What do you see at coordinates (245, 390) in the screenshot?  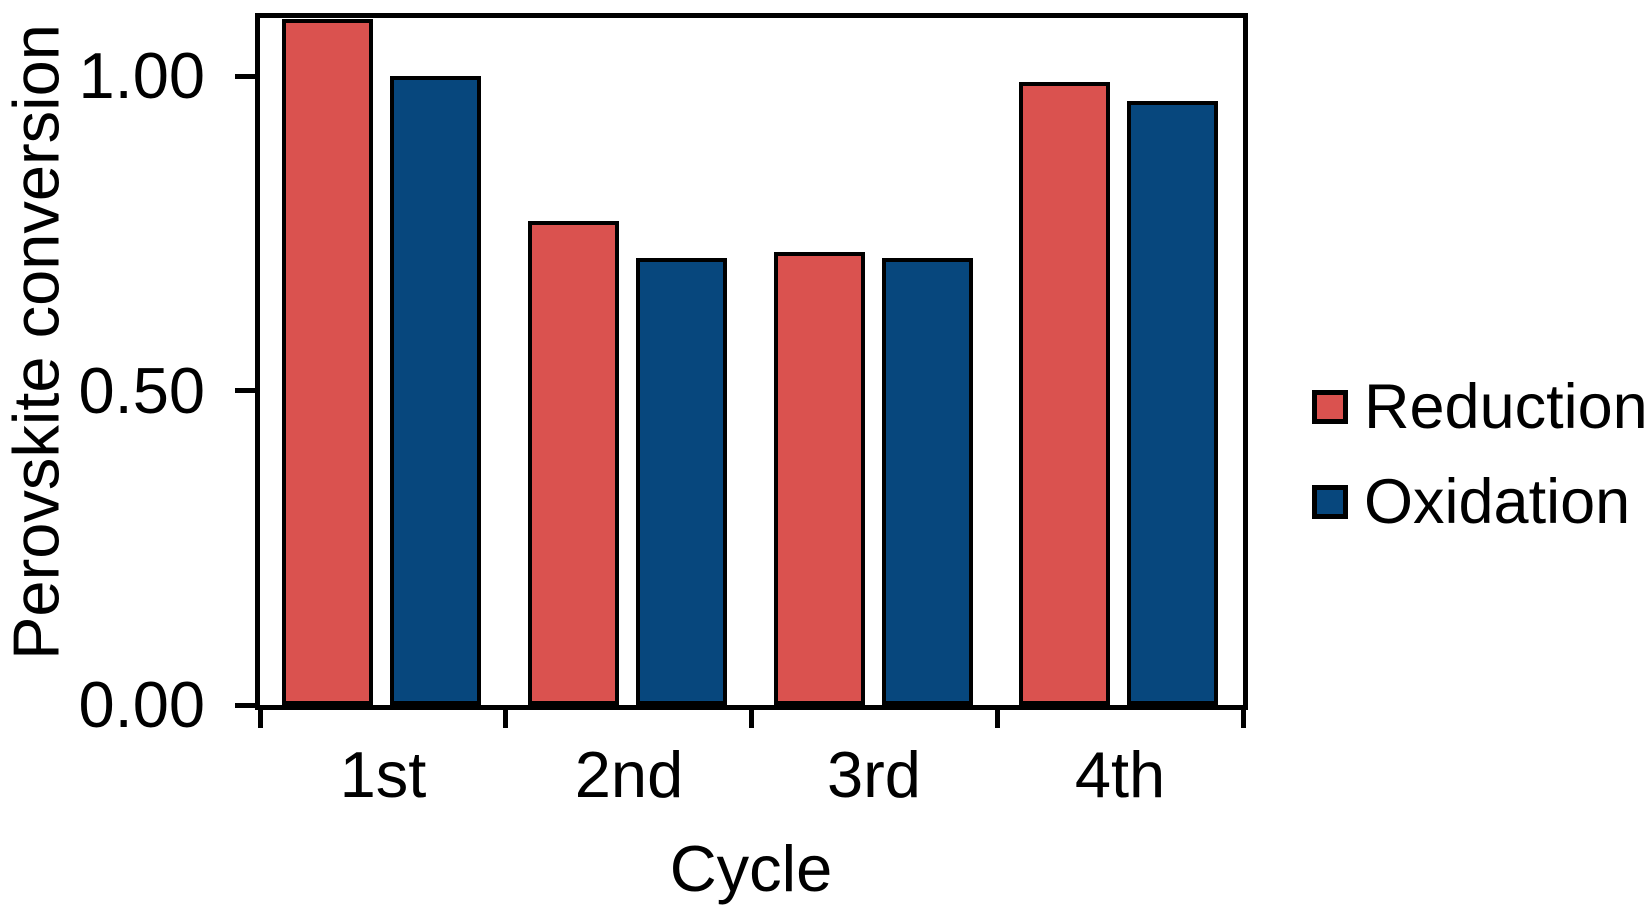 I see `y-tick-0.50` at bounding box center [245, 390].